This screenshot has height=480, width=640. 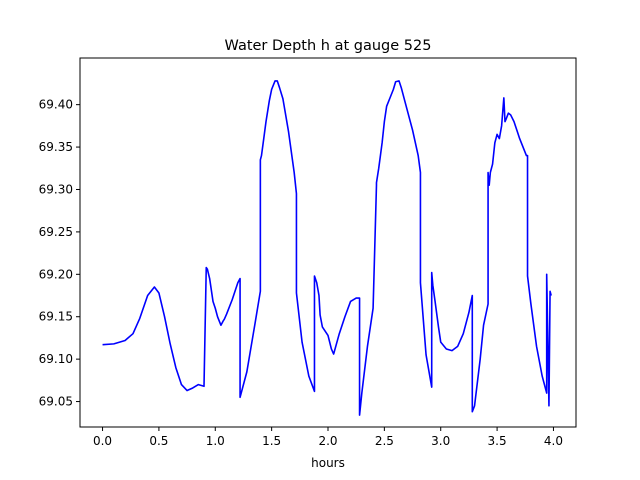 What do you see at coordinates (59, 253) in the screenshot?
I see `y-axis: 69.05 69.10 69.15 69.20 69.25 69.30 69.35 69.40` at bounding box center [59, 253].